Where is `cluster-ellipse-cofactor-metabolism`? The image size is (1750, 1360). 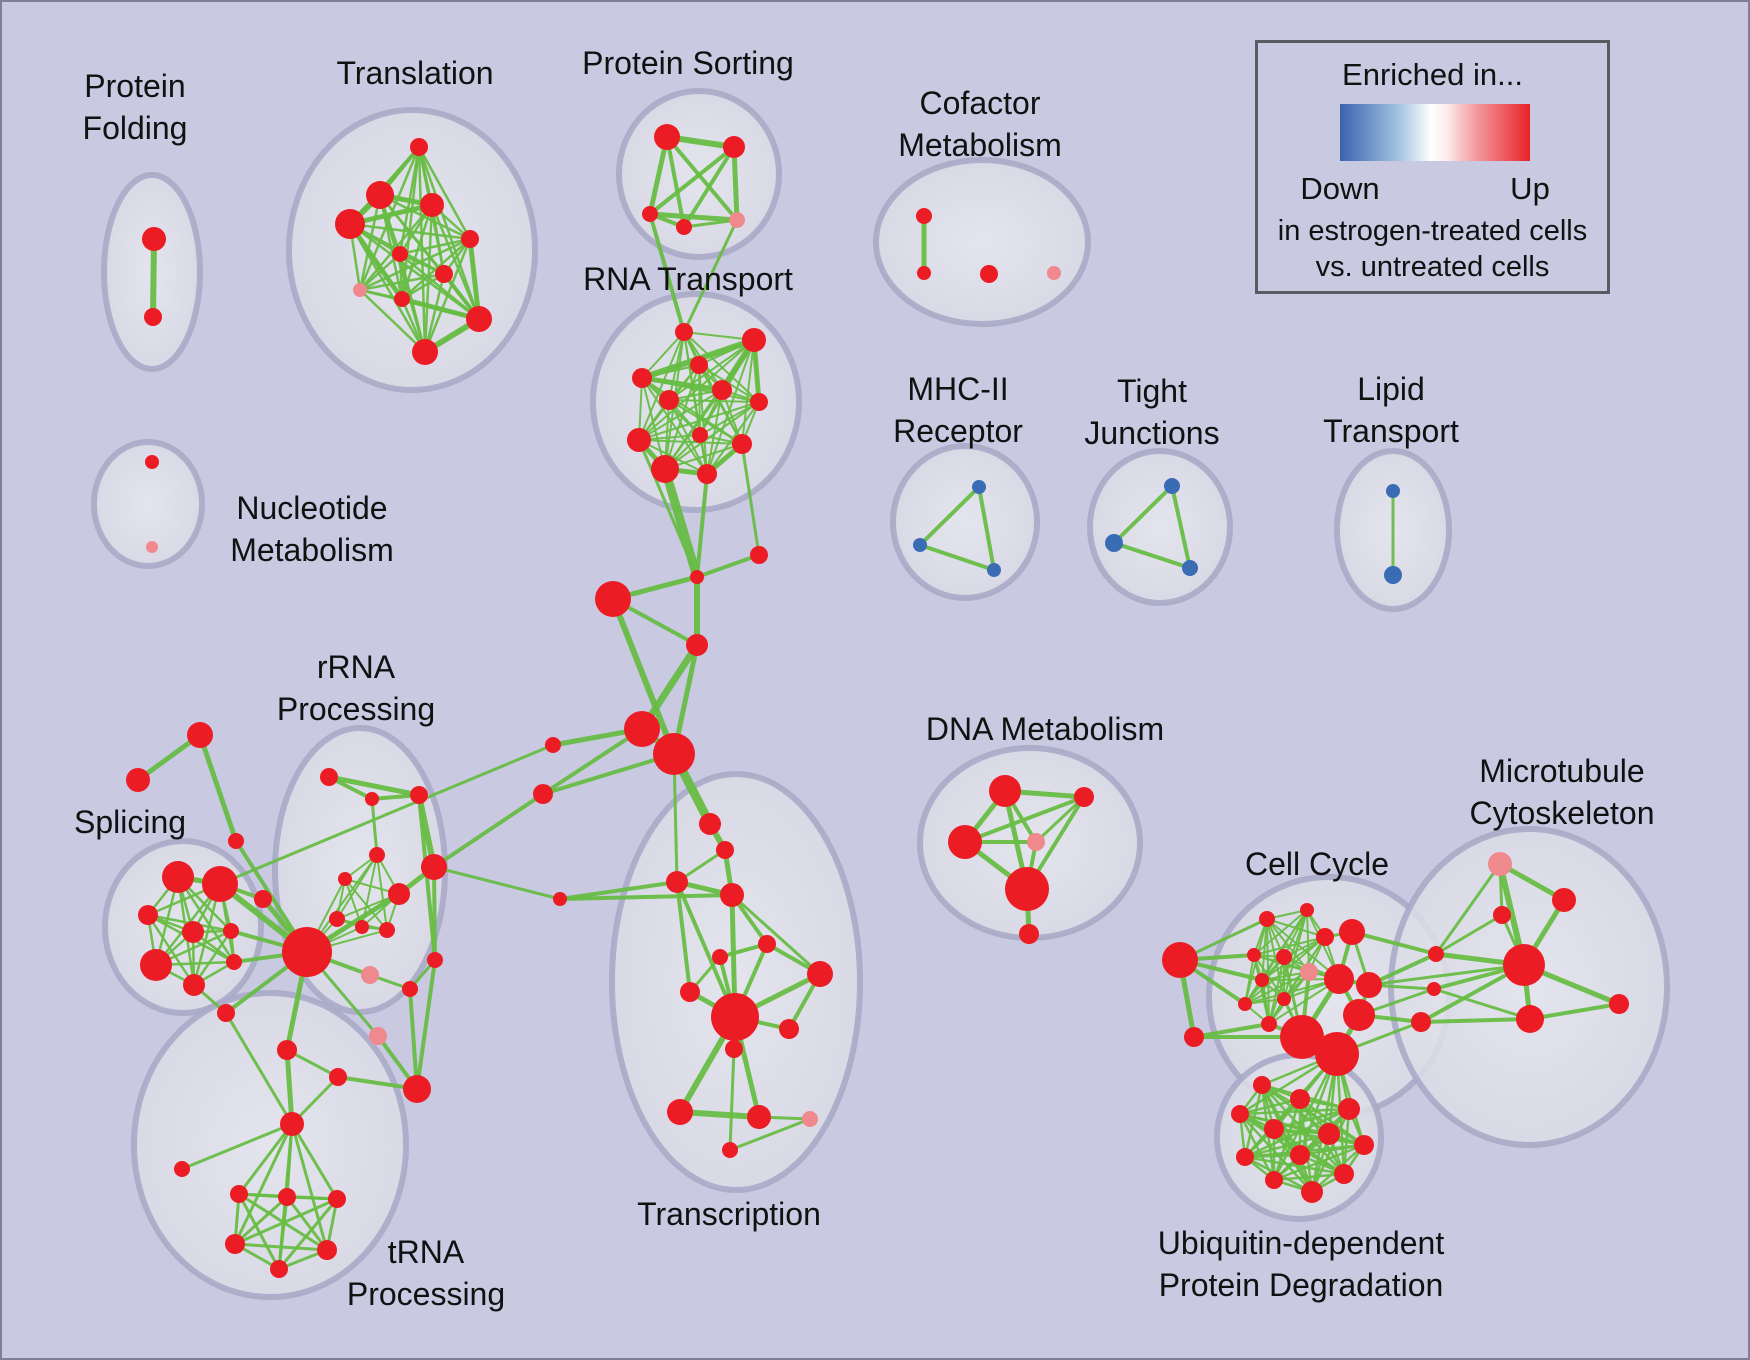 cluster-ellipse-cofactor-metabolism is located at coordinates (982, 242).